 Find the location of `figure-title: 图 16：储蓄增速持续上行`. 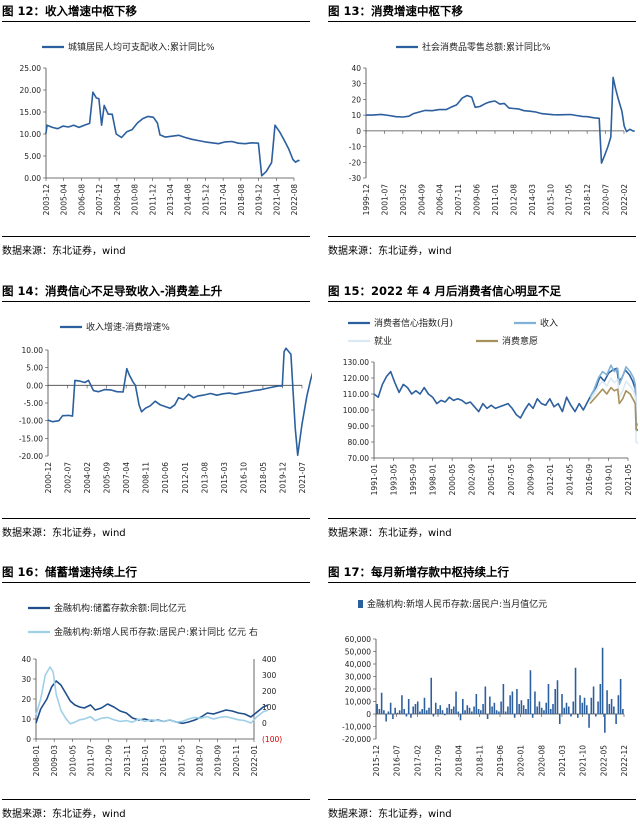

figure-title: 图 16：储蓄增速持续上行 is located at coordinates (70, 572).